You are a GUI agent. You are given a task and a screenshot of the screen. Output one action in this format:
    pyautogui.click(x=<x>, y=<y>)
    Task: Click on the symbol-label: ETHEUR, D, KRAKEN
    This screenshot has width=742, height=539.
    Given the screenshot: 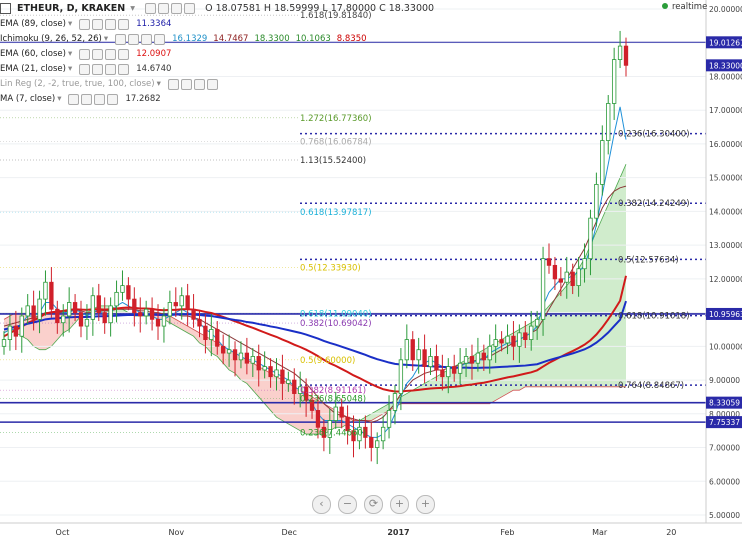 What is the action you would take?
    pyautogui.click(x=71, y=8)
    